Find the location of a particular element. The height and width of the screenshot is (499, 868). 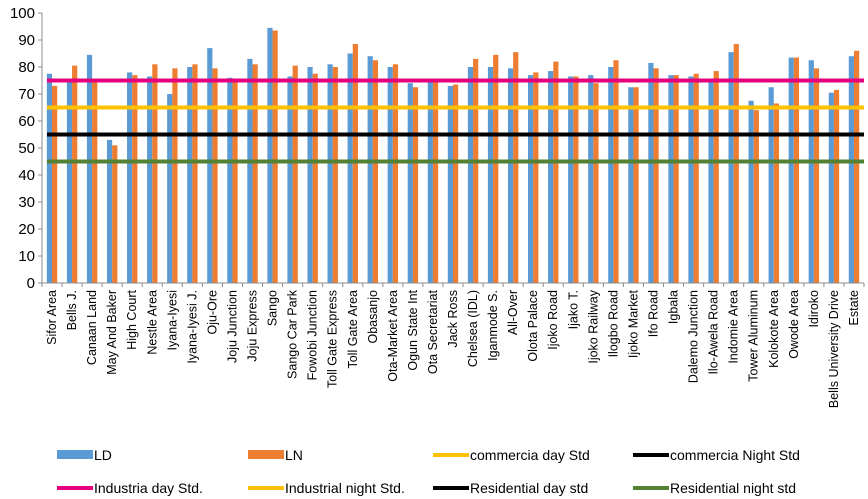

x-category-label: High Court is located at coordinates (132, 319).